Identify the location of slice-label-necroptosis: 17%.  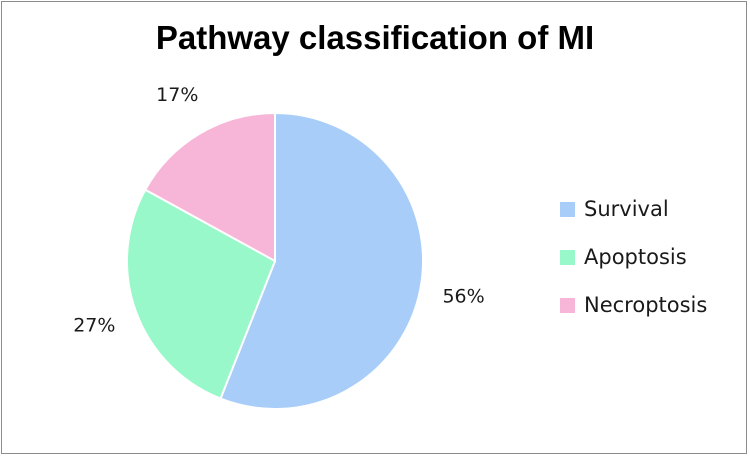
(177, 95).